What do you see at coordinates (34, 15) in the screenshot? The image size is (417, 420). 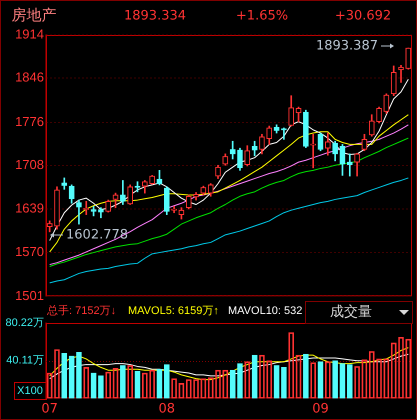 I see `chart-title: 房地产` at bounding box center [34, 15].